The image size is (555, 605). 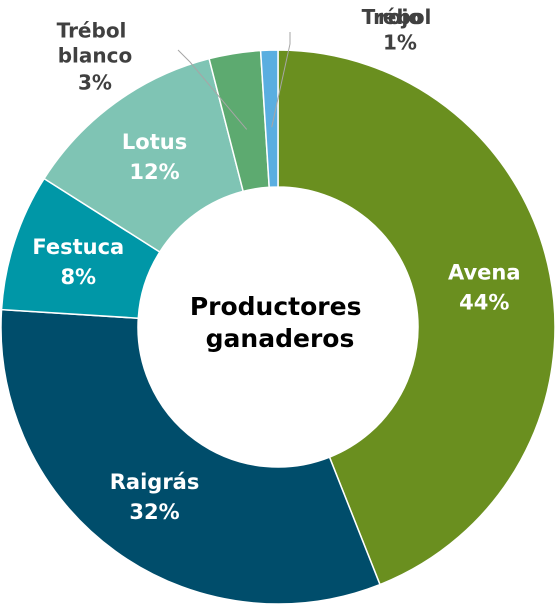 I want to click on slice-label: Avena 44%, so click(x=484, y=288).